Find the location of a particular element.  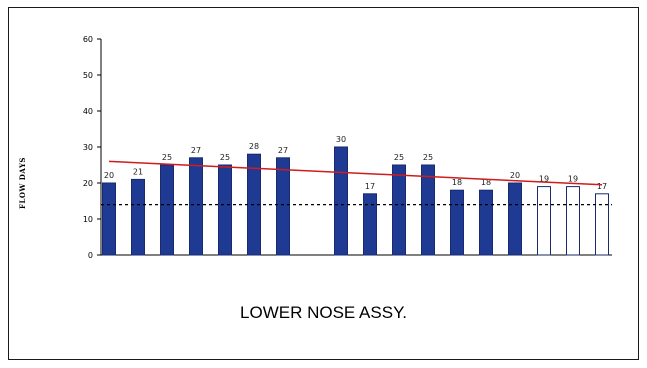

y-axis-label: FLOW DAYS is located at coordinates (22, 183).